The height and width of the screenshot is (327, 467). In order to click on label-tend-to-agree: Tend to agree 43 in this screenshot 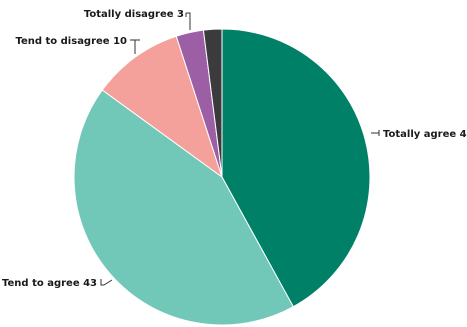, I will do `click(49, 283)`.